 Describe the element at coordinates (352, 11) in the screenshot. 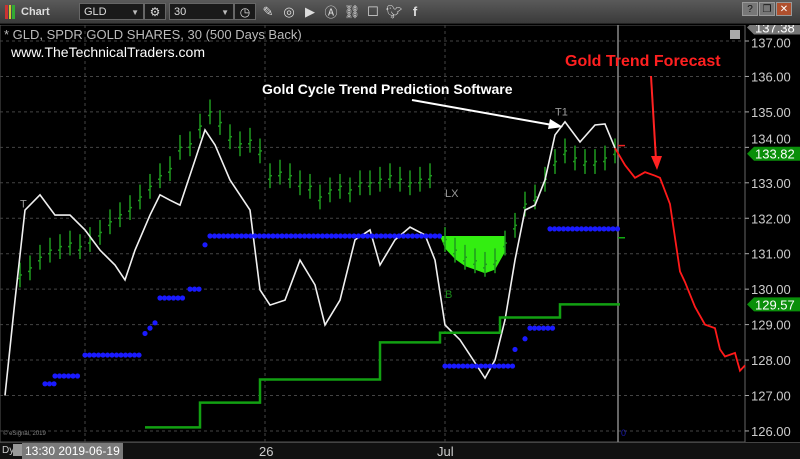

I see `link-icon: ⛓` at that location.